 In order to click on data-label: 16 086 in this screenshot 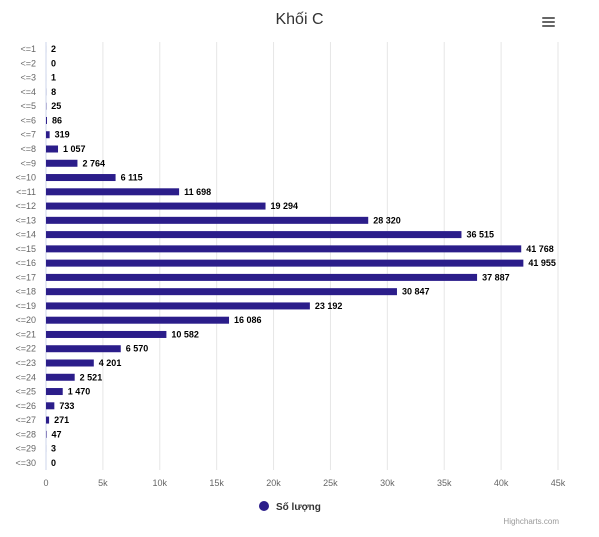, I will do `click(248, 320)`.